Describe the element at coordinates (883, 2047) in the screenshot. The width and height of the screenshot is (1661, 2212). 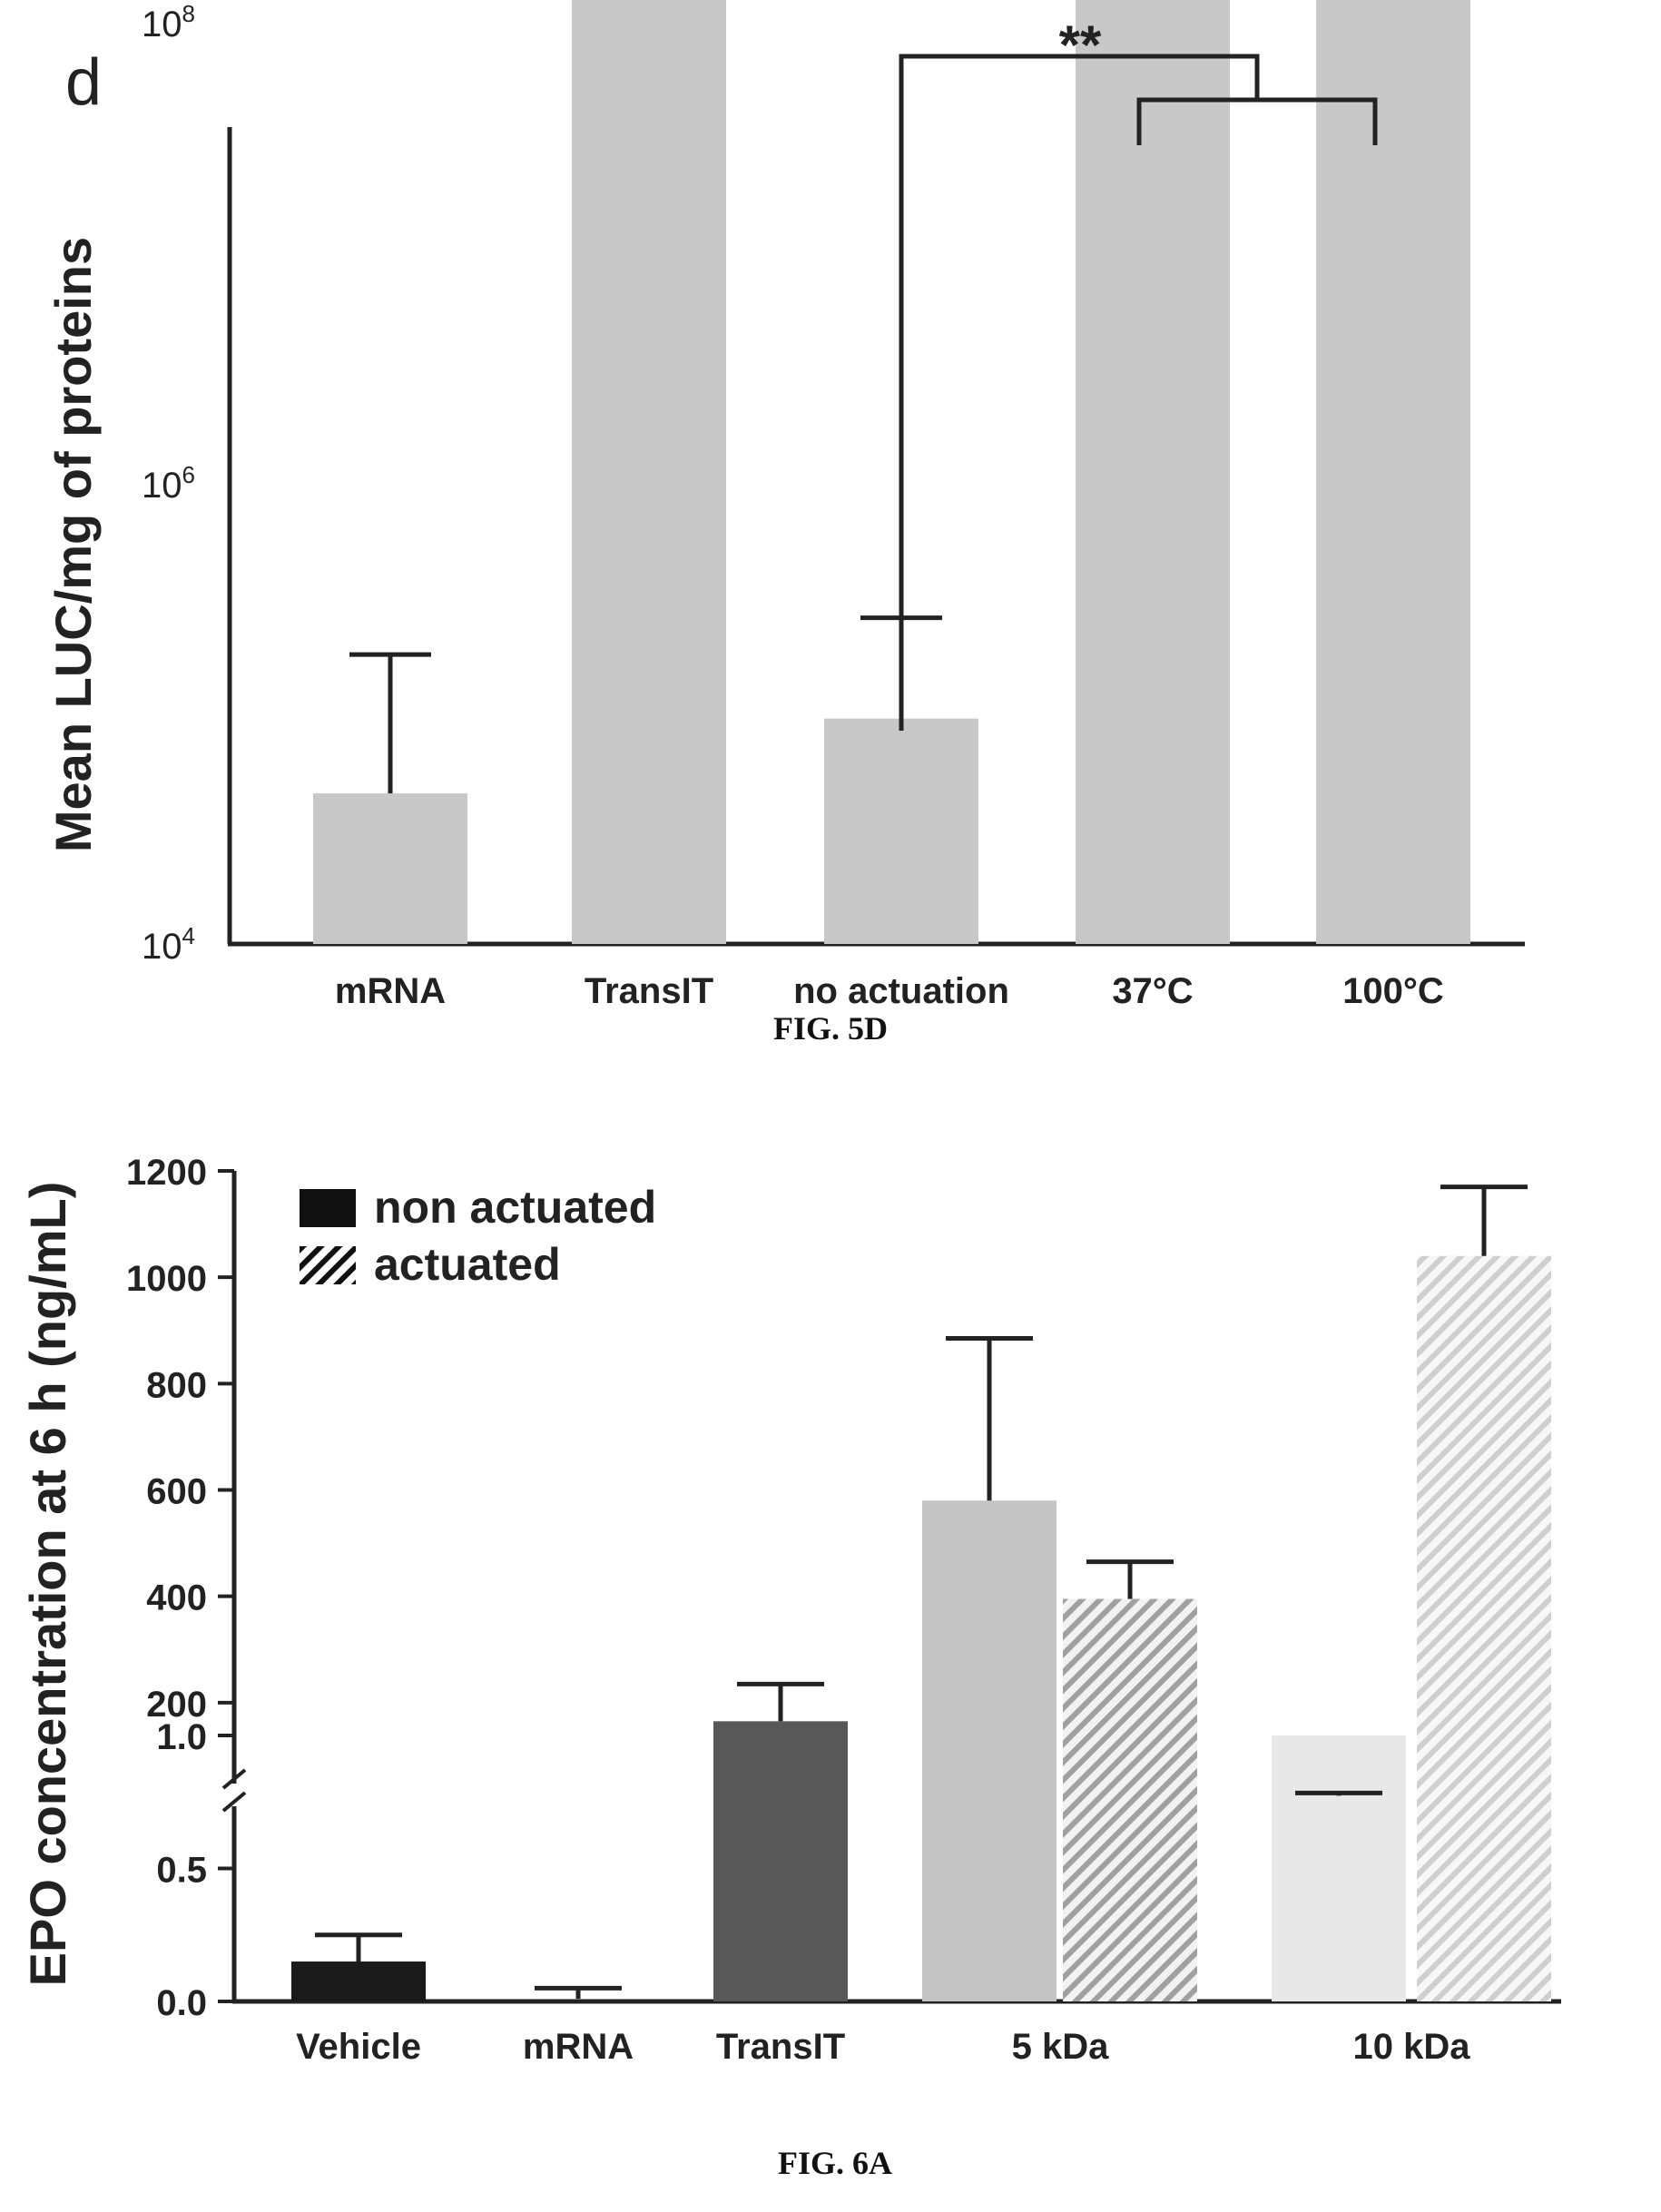
I see `x-tick-labels: Vehicle mRNA TransIT 5 kDa 10 kDa` at that location.